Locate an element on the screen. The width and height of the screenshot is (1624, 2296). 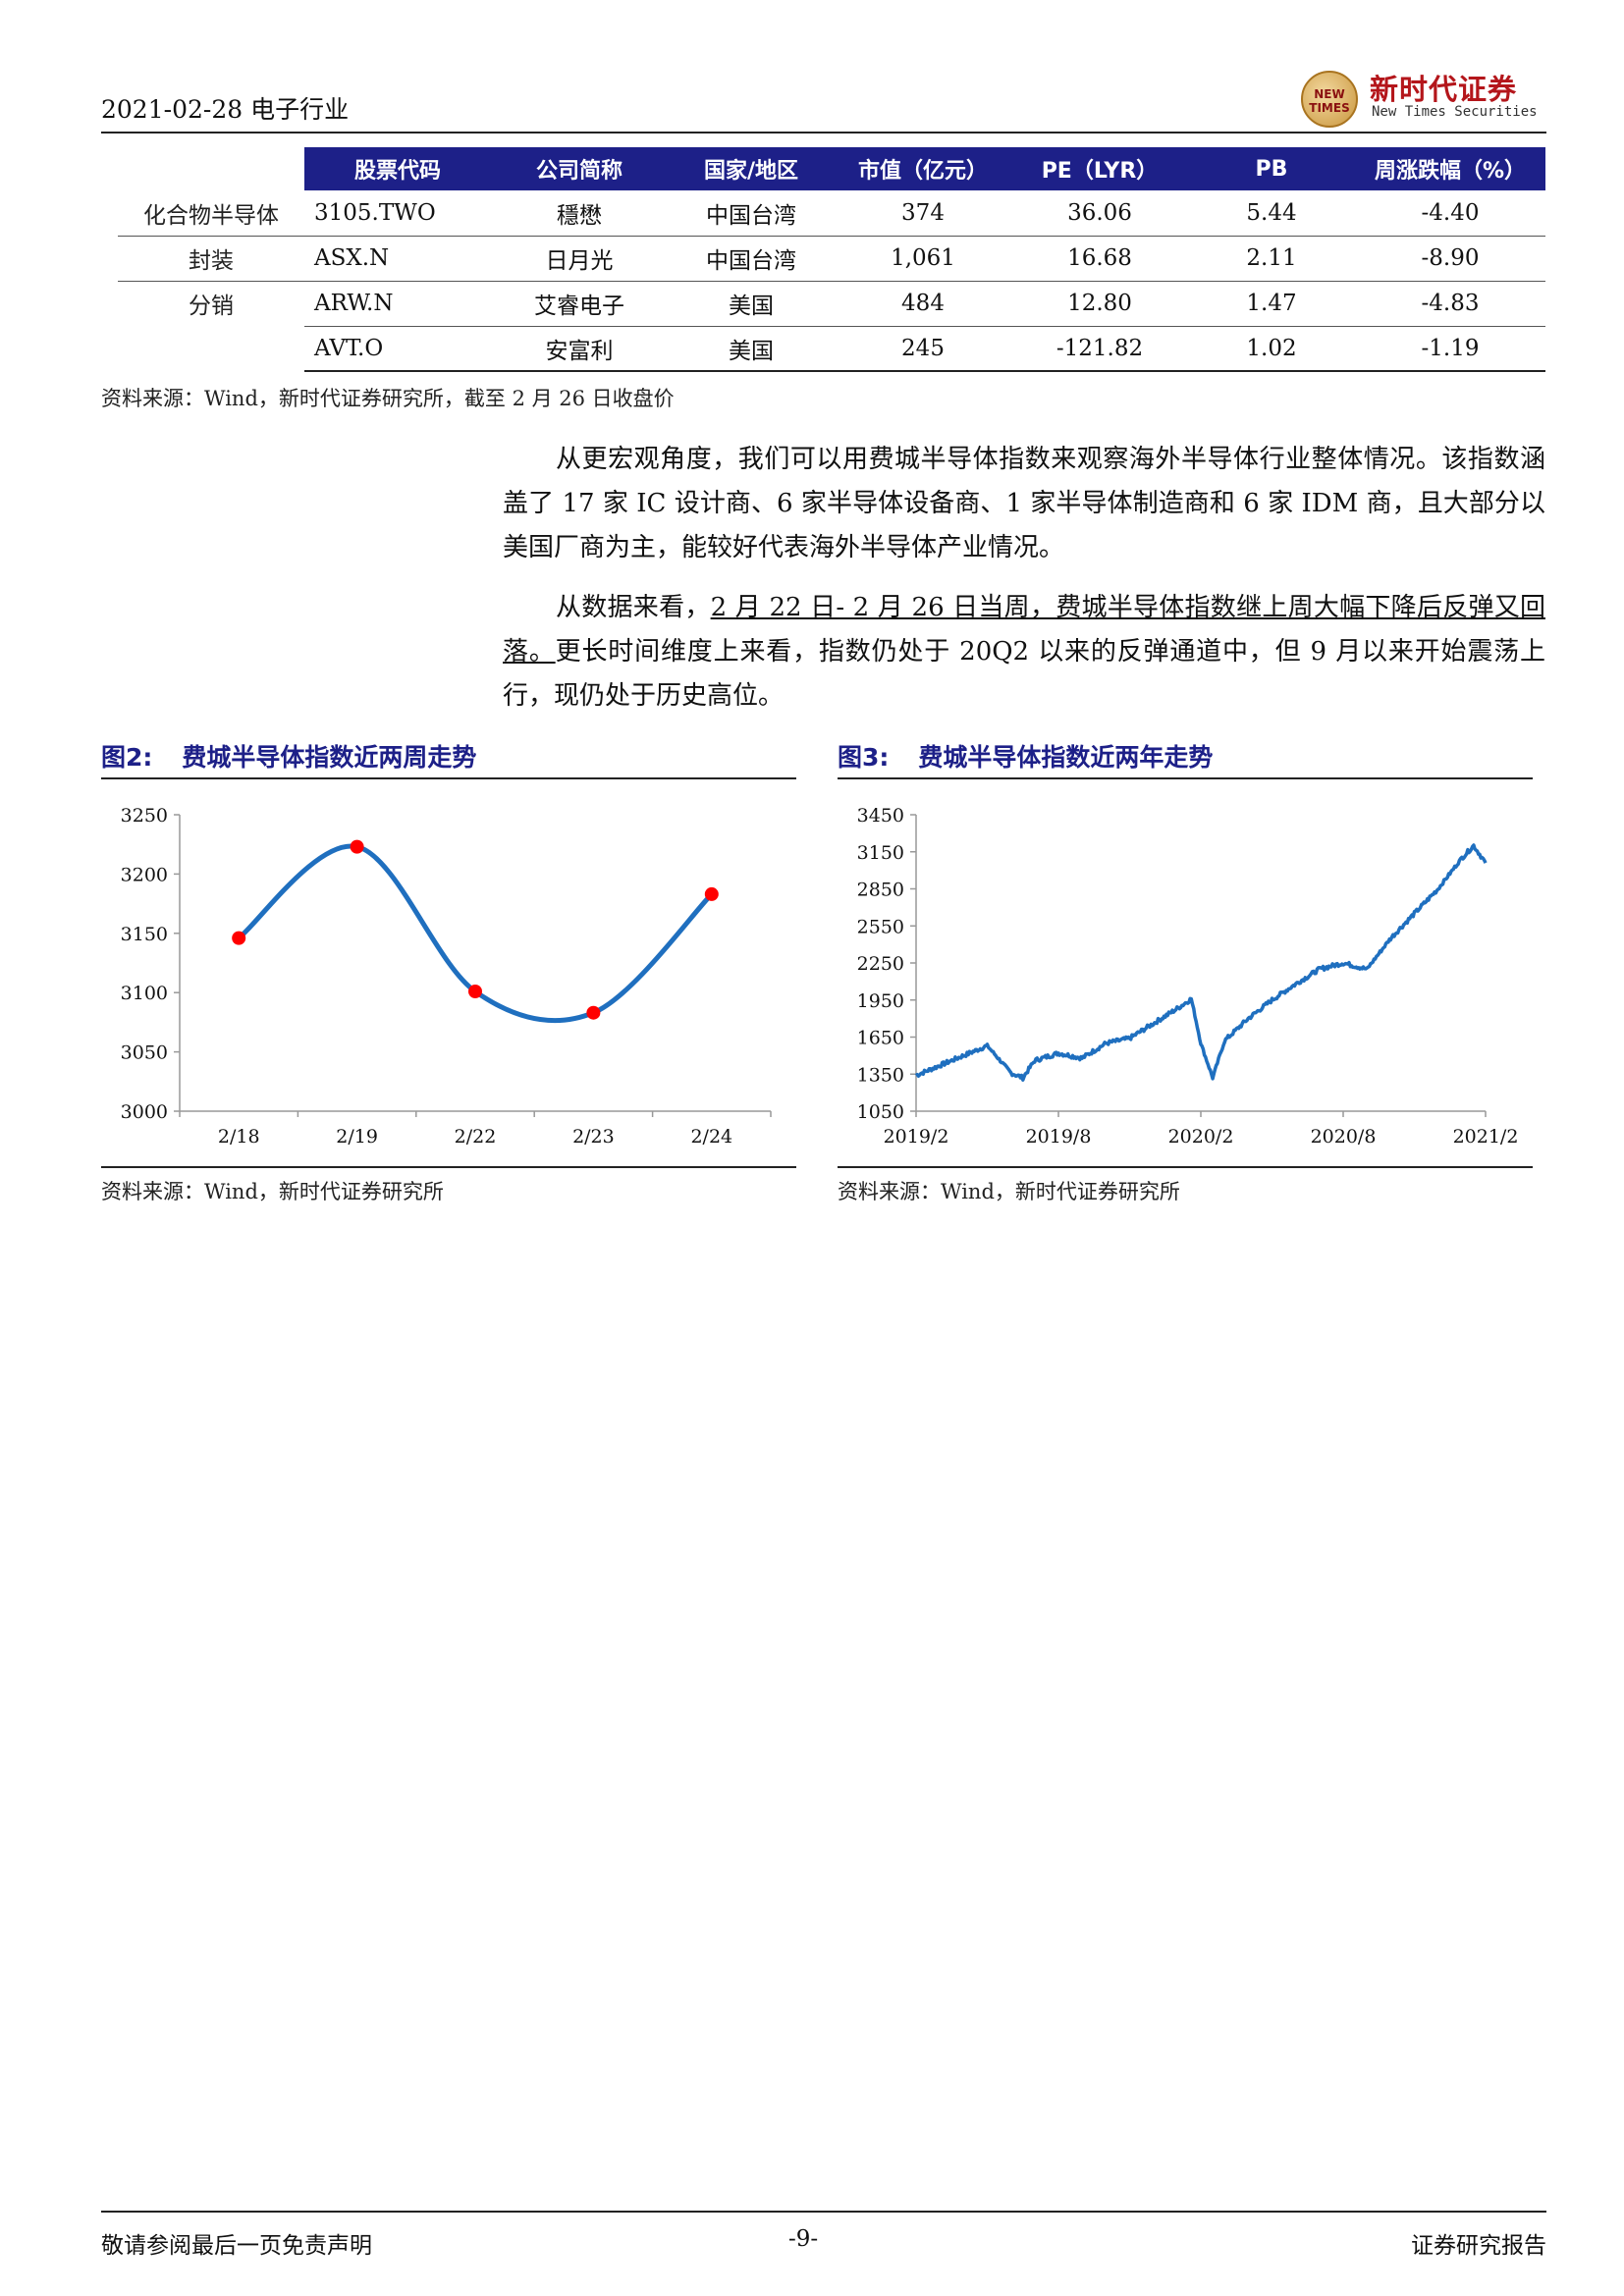
logo-seal-icon: NEW TIMES is located at coordinates (1329, 99).